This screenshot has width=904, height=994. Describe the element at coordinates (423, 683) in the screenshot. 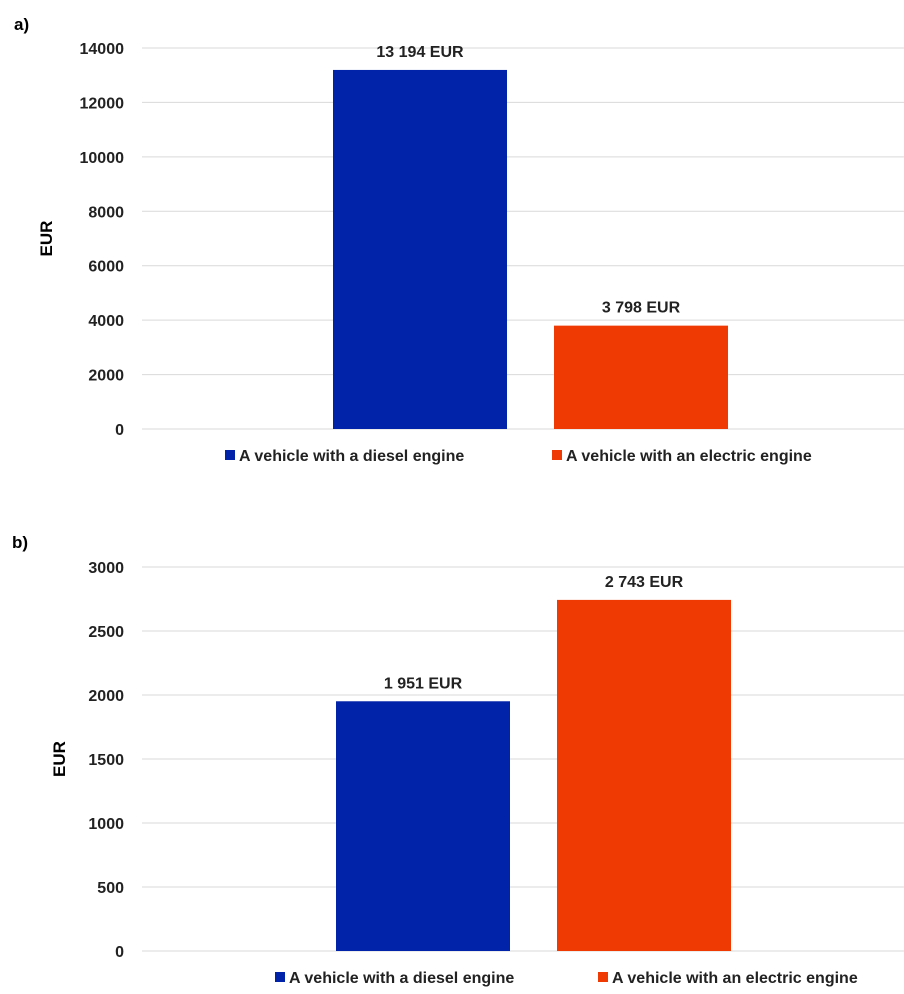

I see `panel-b-data-label-diesel: 1 951 EUR` at that location.